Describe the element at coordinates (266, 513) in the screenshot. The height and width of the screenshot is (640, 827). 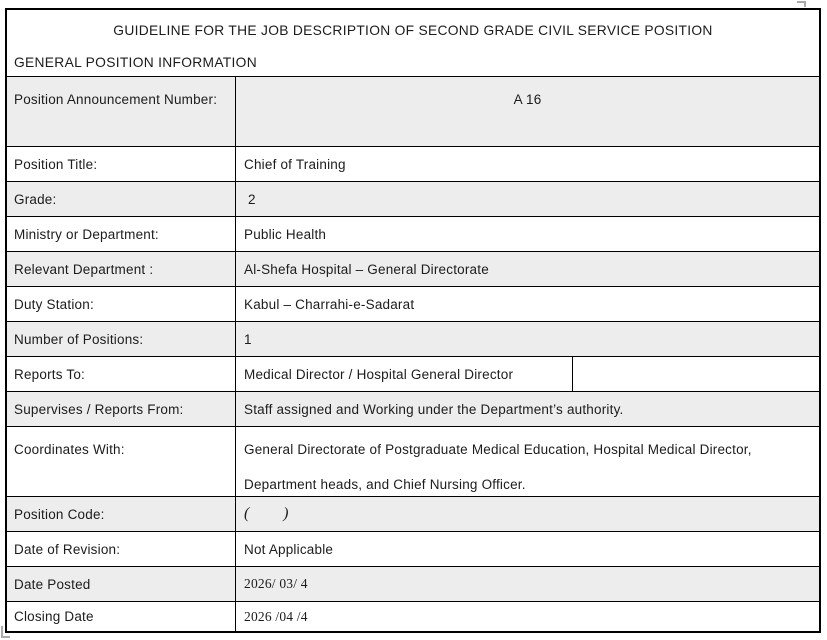
I see `row-value: ( )` at that location.